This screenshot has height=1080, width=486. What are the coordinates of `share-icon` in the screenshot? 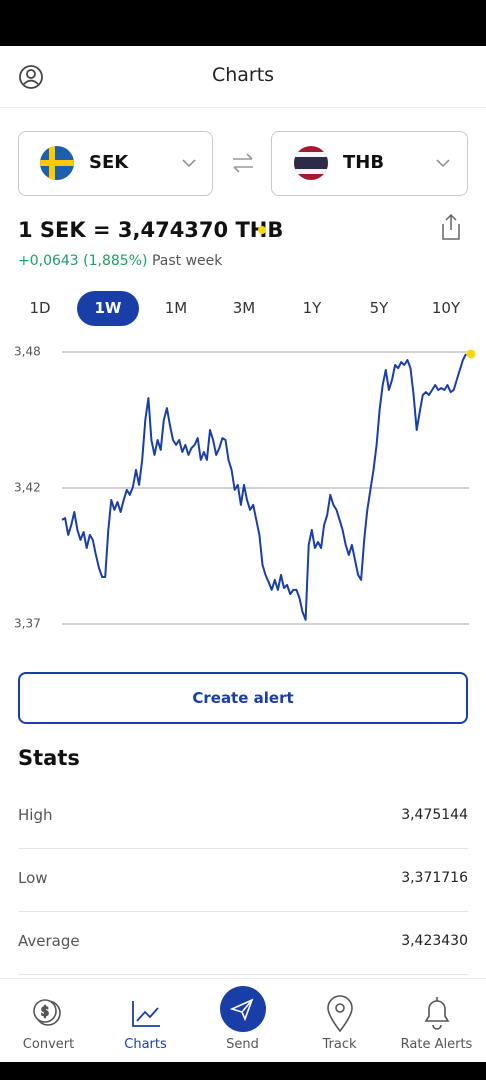 It's located at (451, 227).